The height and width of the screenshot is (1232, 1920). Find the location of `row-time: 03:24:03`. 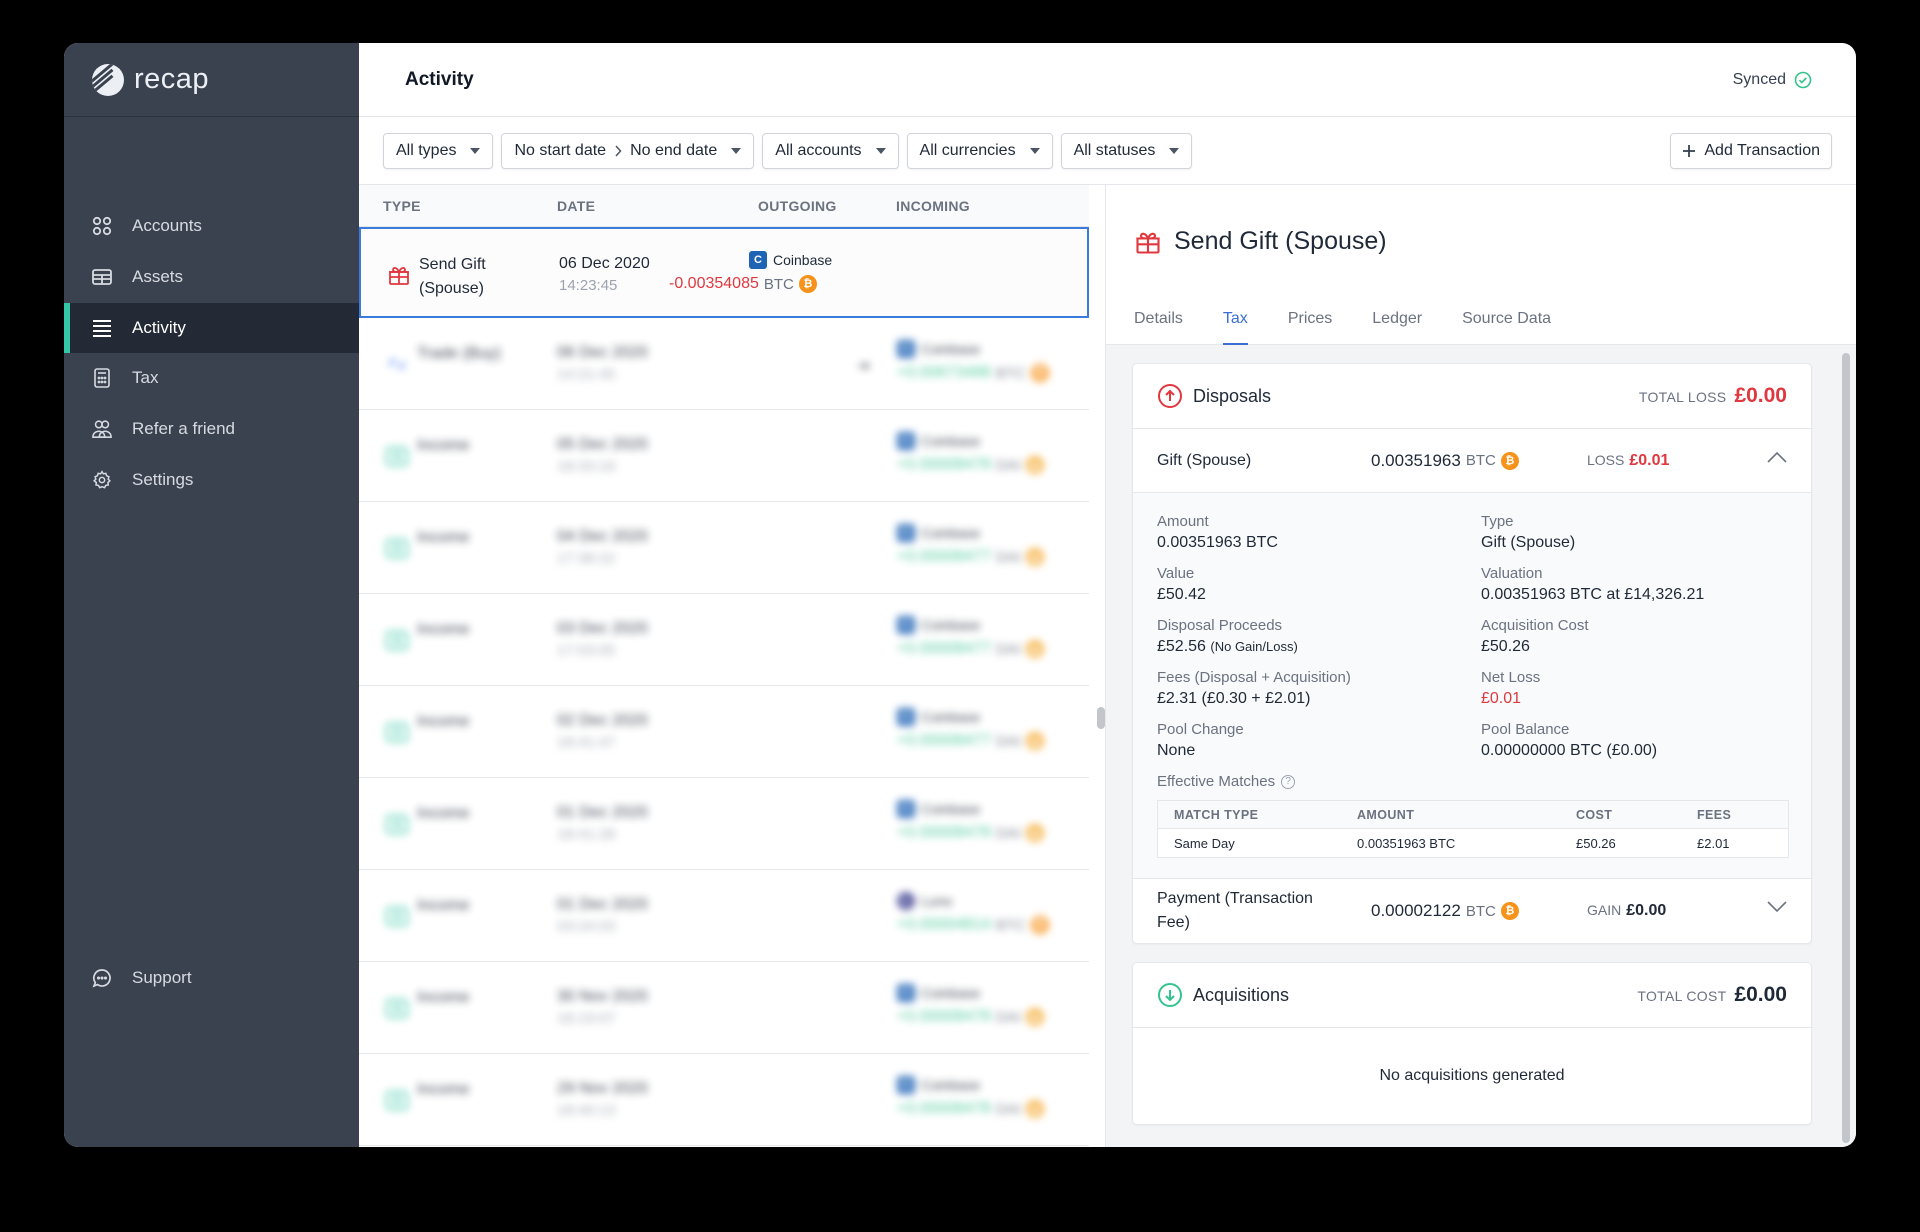

row-time: 03:24:03 is located at coordinates (586, 926).